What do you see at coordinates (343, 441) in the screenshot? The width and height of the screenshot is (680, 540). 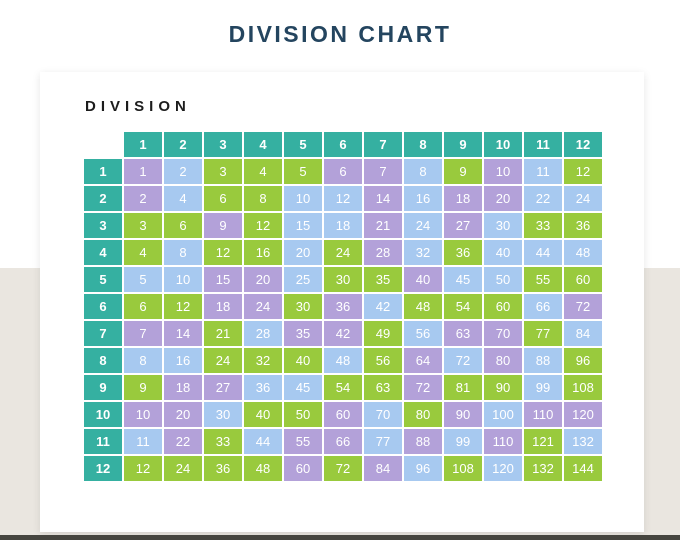 I see `value-cell: 66` at bounding box center [343, 441].